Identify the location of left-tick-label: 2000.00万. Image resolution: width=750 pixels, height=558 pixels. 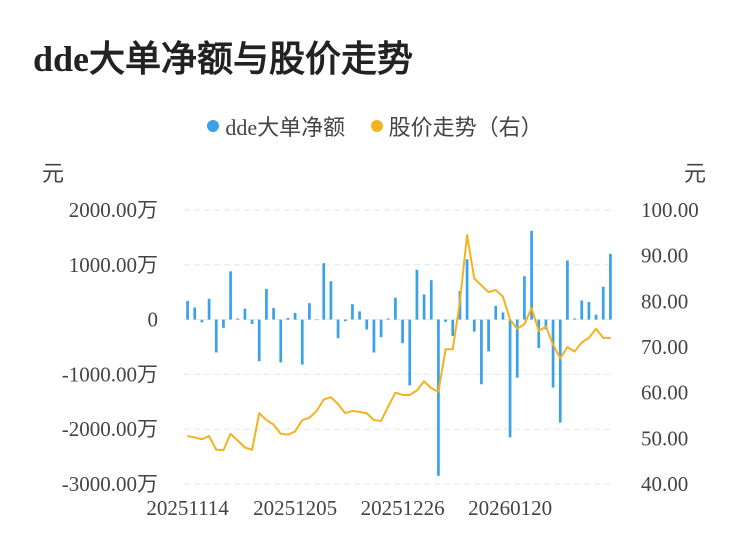
(113, 210).